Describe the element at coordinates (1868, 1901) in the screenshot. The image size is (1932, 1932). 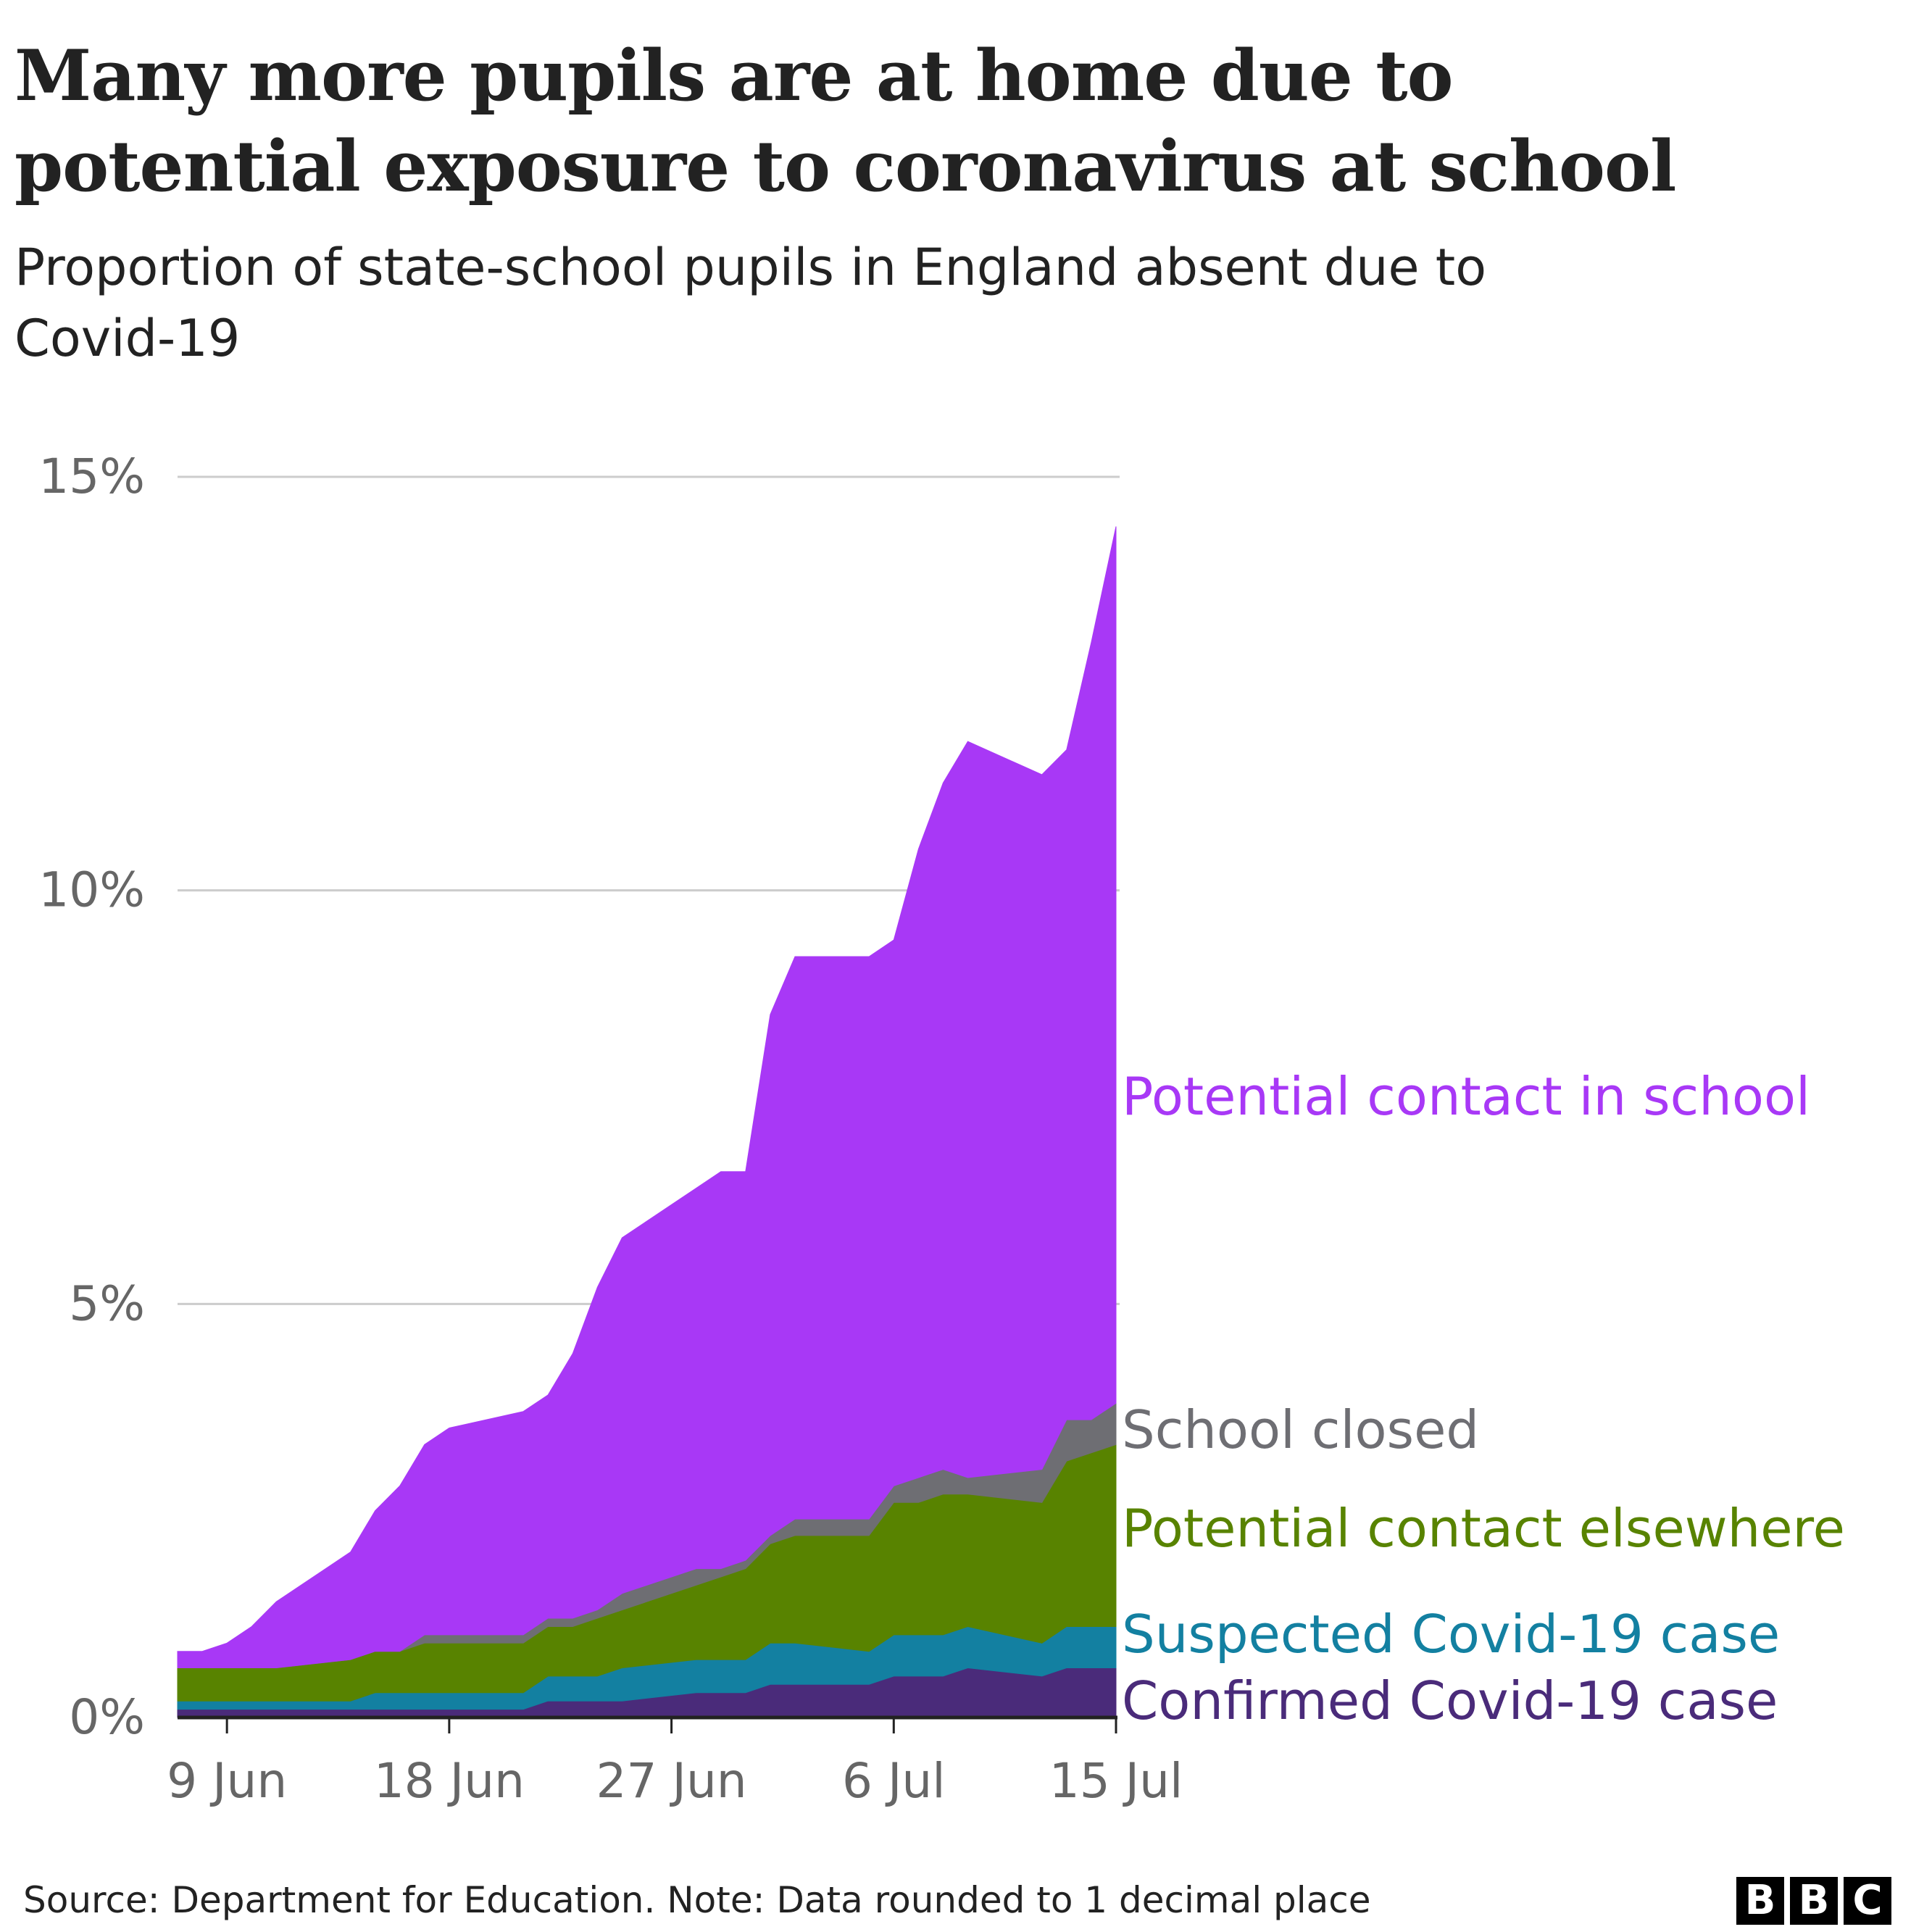
I see `logo-letter-2: C` at that location.